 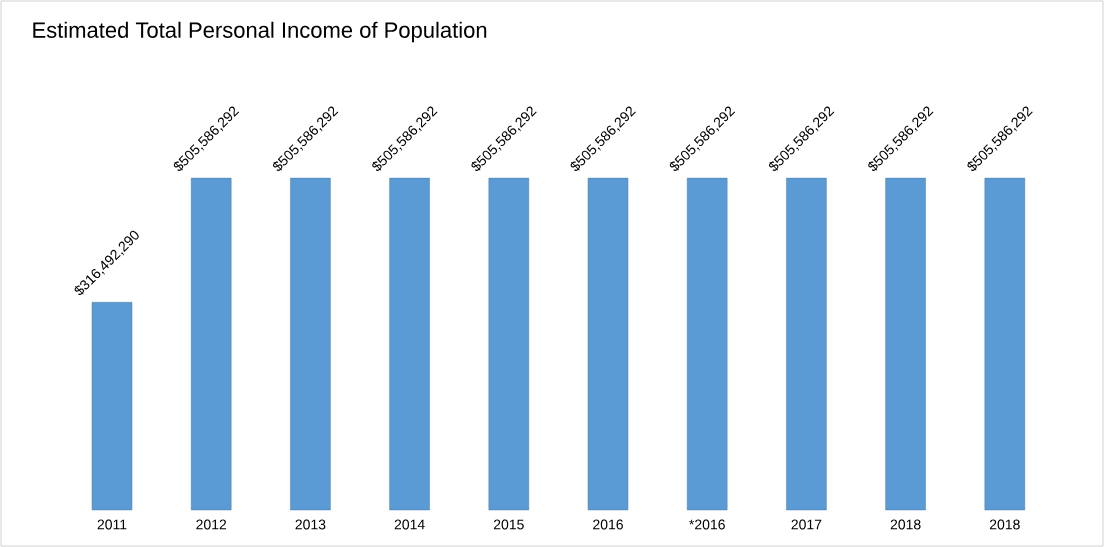 What do you see at coordinates (409, 524) in the screenshot?
I see `x-tick-label: 2014` at bounding box center [409, 524].